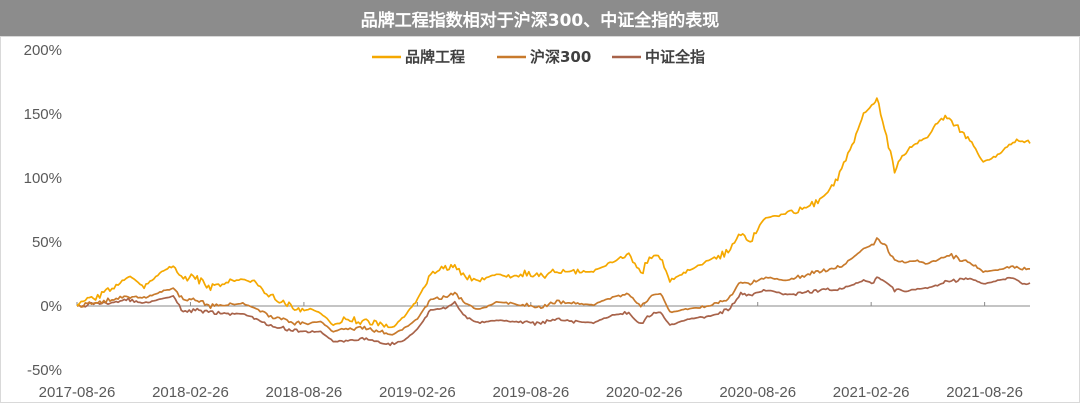 The width and height of the screenshot is (1080, 403). Describe the element at coordinates (871, 392) in the screenshot. I see `x-tick-label: 2021-02-26` at that location.